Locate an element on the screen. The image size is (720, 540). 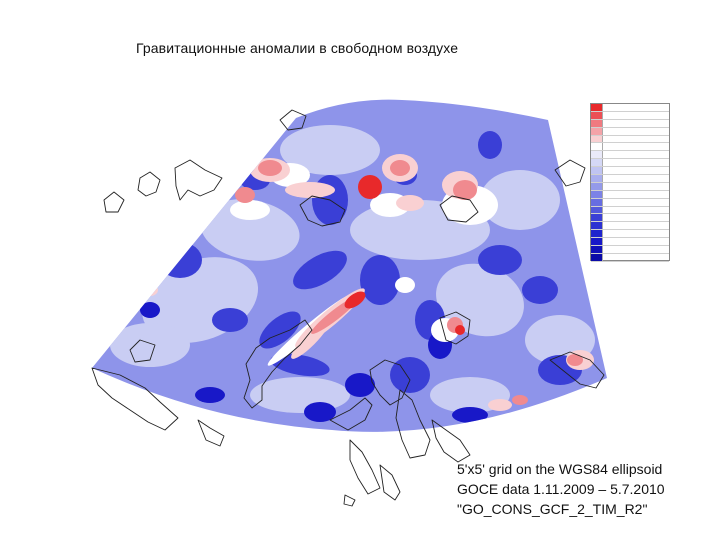
grid-info-text: 5'x5' grid on the WGS84 ellipsoid is located at coordinates (560, 469).